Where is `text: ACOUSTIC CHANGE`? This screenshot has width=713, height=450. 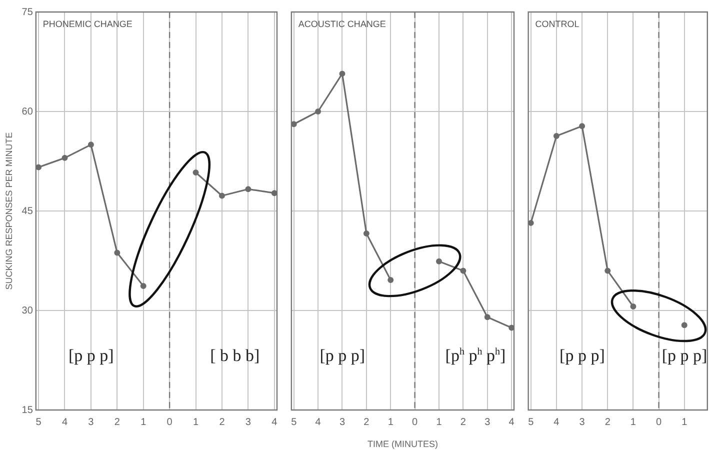
text: ACOUSTIC CHANGE is located at coordinates (342, 23).